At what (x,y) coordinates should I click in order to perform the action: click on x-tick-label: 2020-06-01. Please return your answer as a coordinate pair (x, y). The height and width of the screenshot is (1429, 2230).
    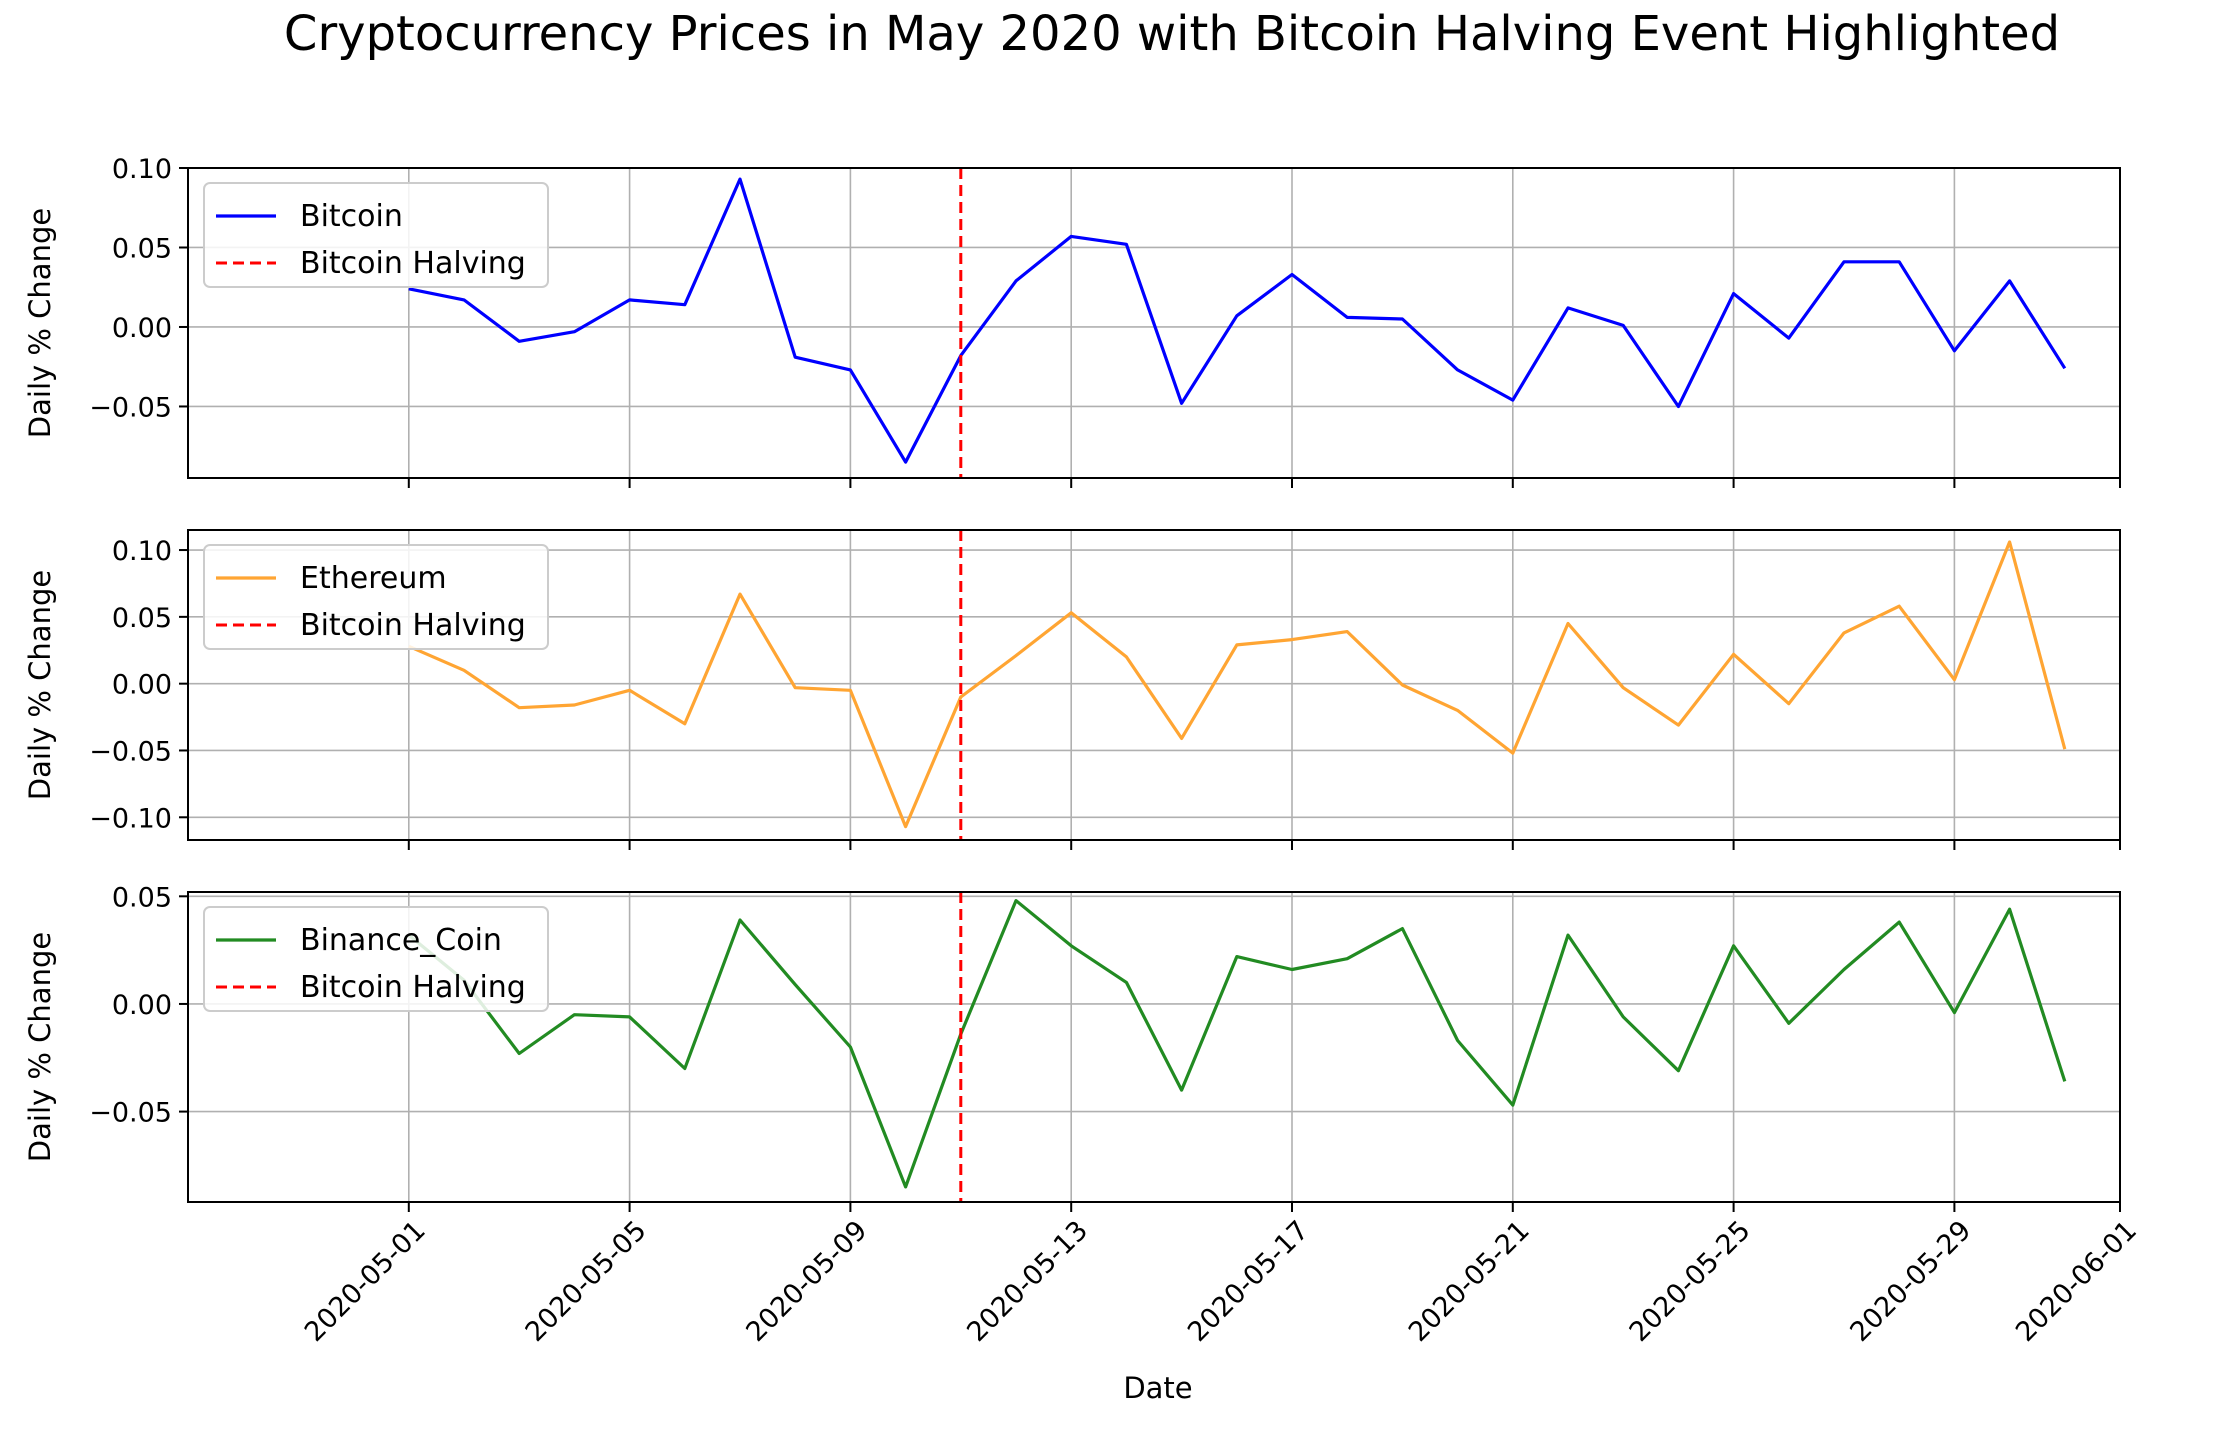
    Looking at the image, I should click on (2076, 1281).